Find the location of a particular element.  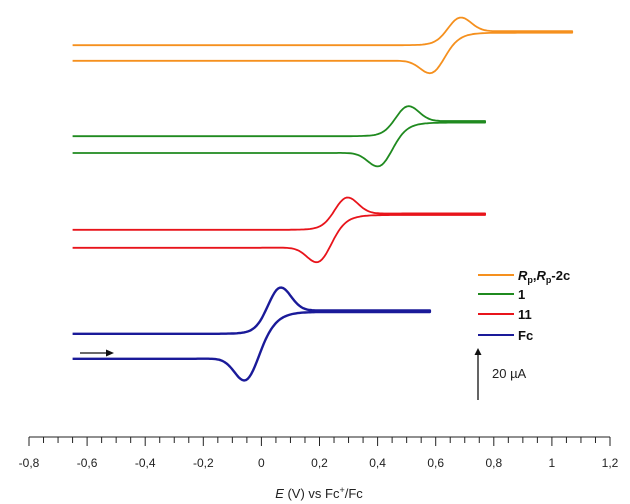

legend-label-1: Rp,Rp-2c is located at coordinates (544, 276).